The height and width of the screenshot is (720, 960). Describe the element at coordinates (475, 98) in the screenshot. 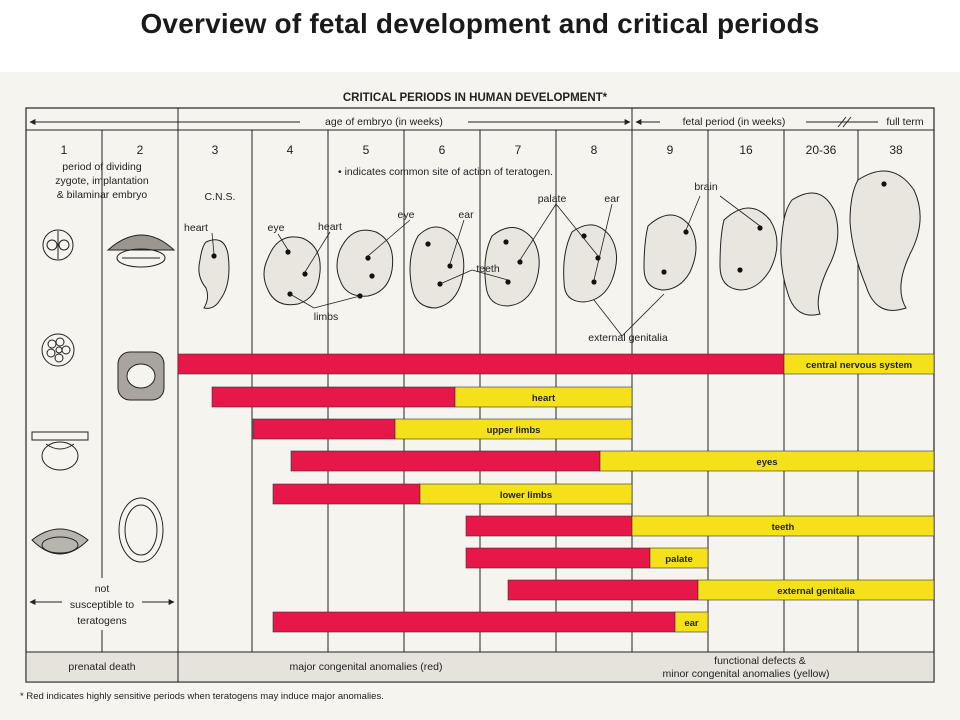

I see `chart-heading: CRITICAL PERIODS IN HUMAN DEVELOPMENT*` at that location.